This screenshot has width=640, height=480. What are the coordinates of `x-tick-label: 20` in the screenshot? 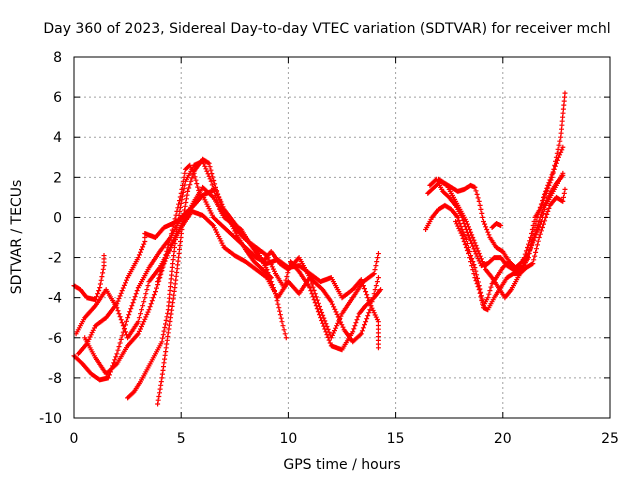 It's located at (503, 439).